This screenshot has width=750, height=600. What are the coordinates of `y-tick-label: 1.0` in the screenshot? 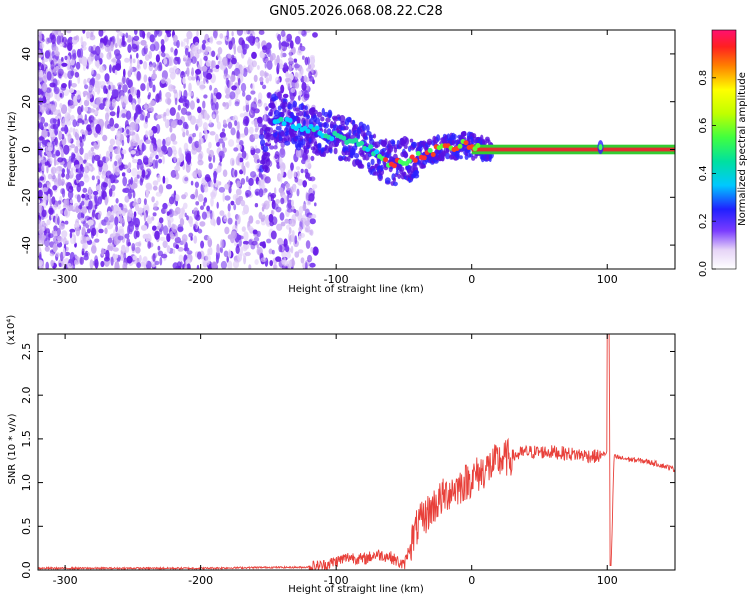 It's located at (26, 483).